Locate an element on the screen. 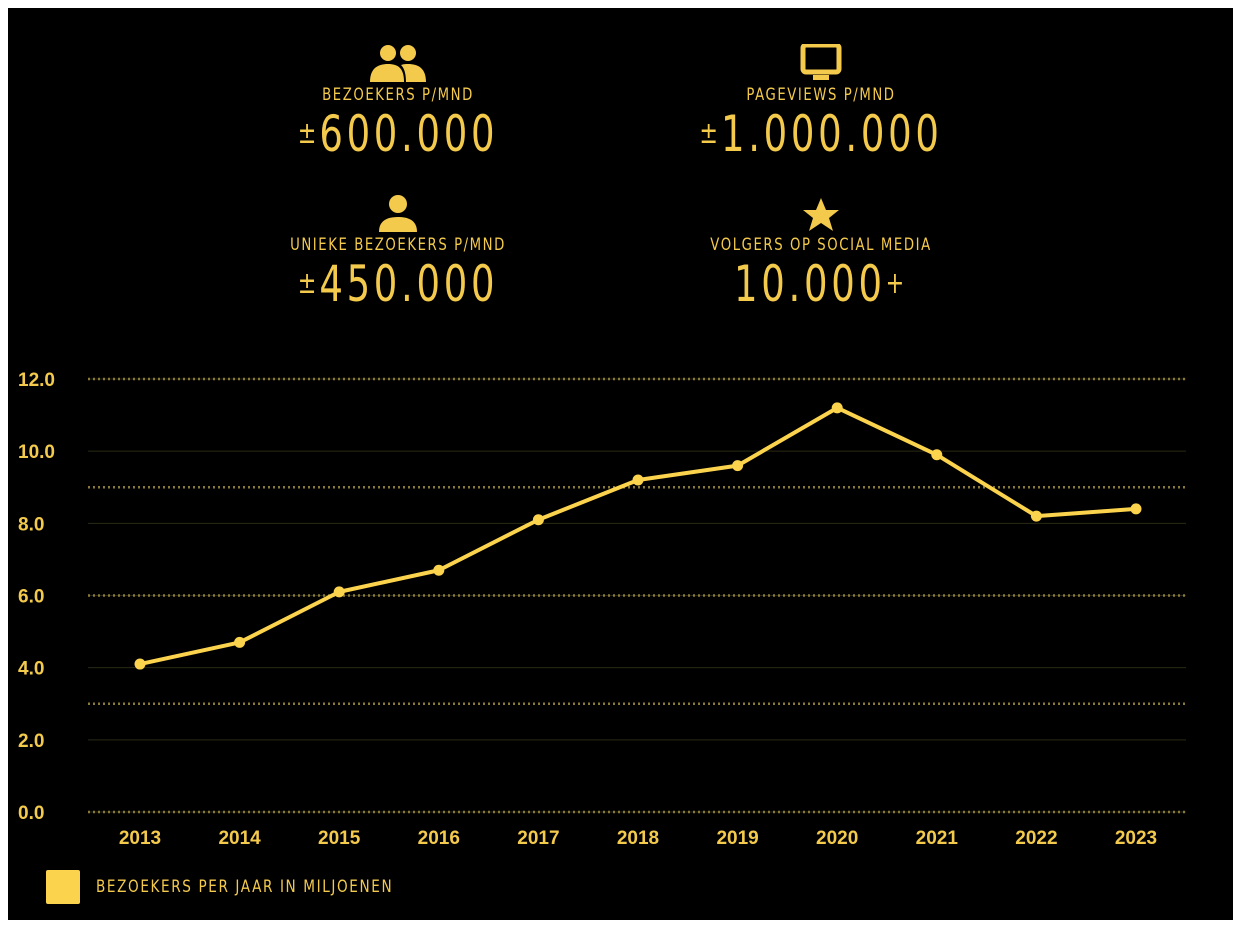 Image resolution: width=1241 pixels, height=928 pixels. chart-legend: BEZOEKERS PER JAAR IN MILJOENEN is located at coordinates (257, 887).